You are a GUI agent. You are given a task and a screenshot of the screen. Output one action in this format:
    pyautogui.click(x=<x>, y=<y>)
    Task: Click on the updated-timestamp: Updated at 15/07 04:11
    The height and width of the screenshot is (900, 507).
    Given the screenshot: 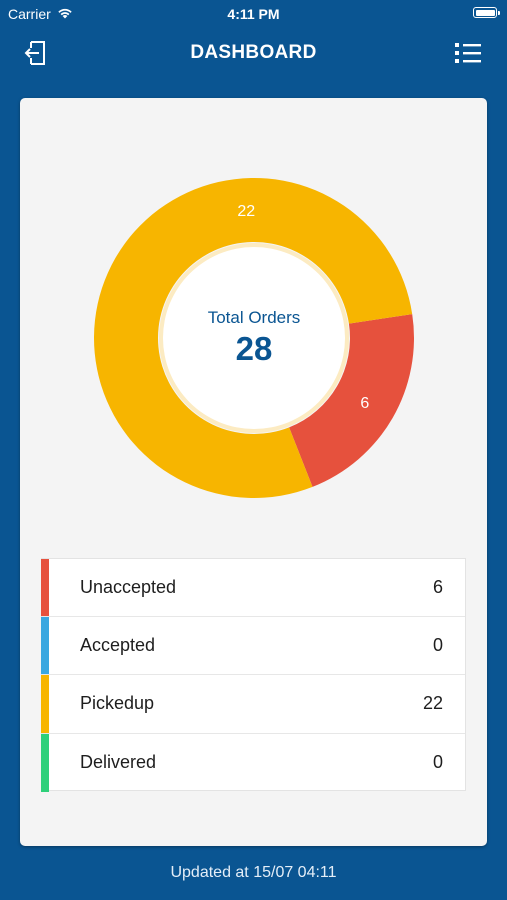 What is the action you would take?
    pyautogui.click(x=253, y=872)
    